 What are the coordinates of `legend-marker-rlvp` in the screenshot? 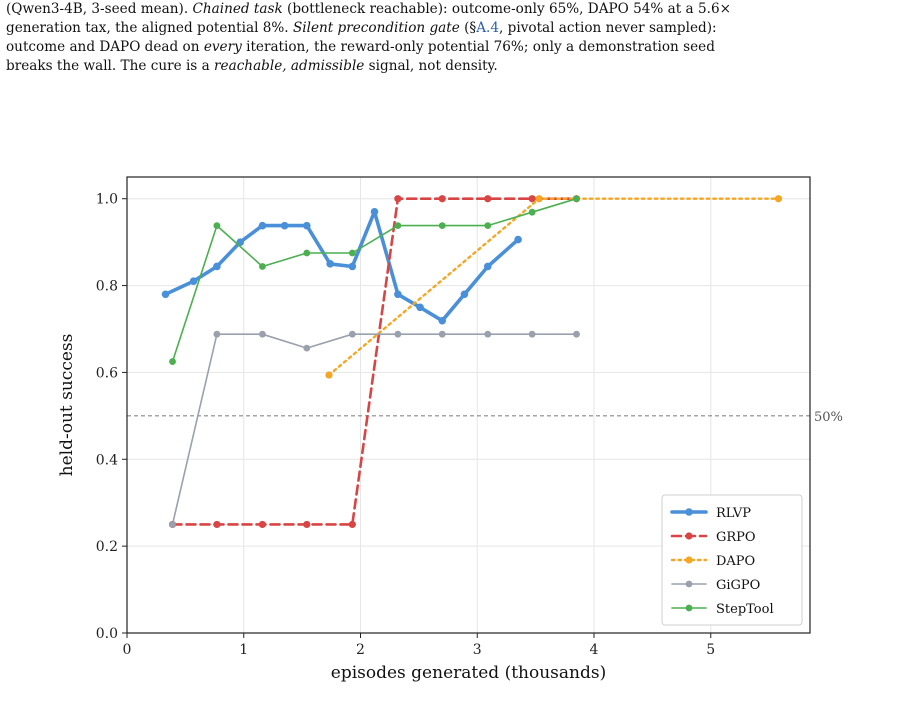 It's located at (689, 512).